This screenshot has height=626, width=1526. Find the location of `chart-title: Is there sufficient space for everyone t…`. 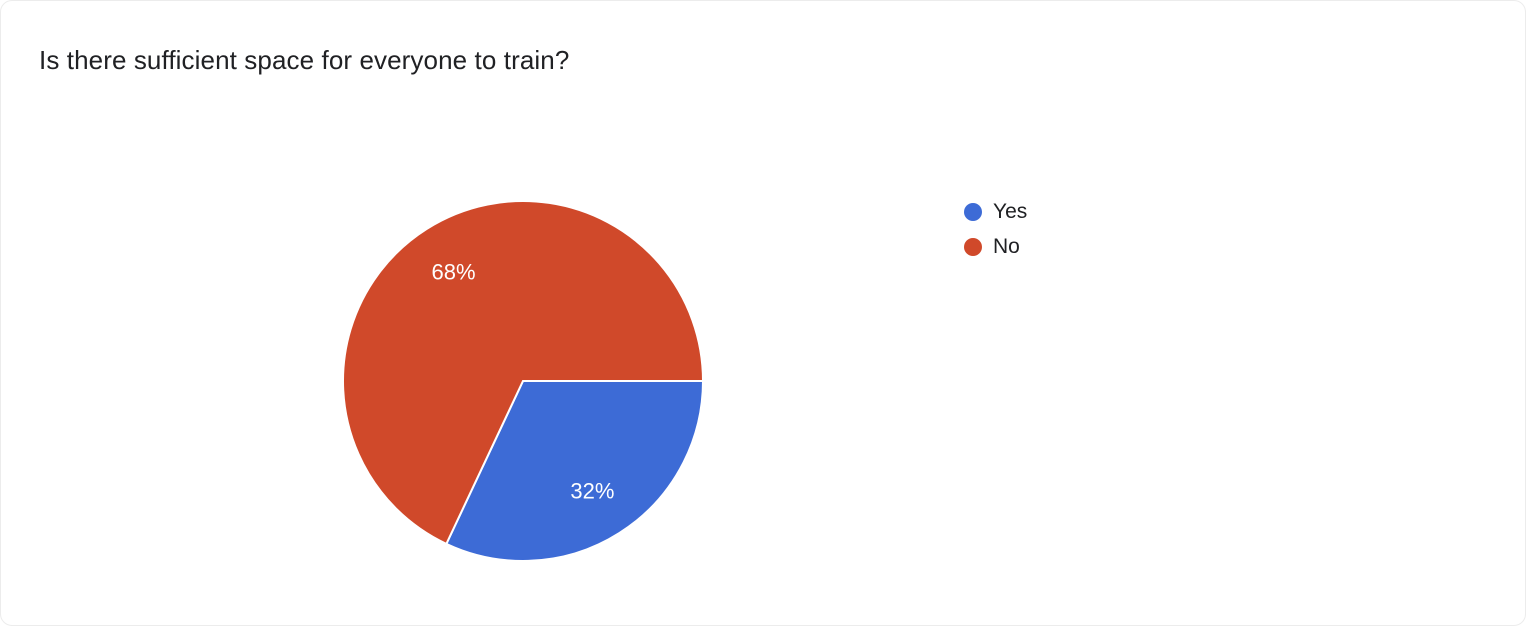

chart-title: Is there sufficient space for everyone t… is located at coordinates (304, 60).